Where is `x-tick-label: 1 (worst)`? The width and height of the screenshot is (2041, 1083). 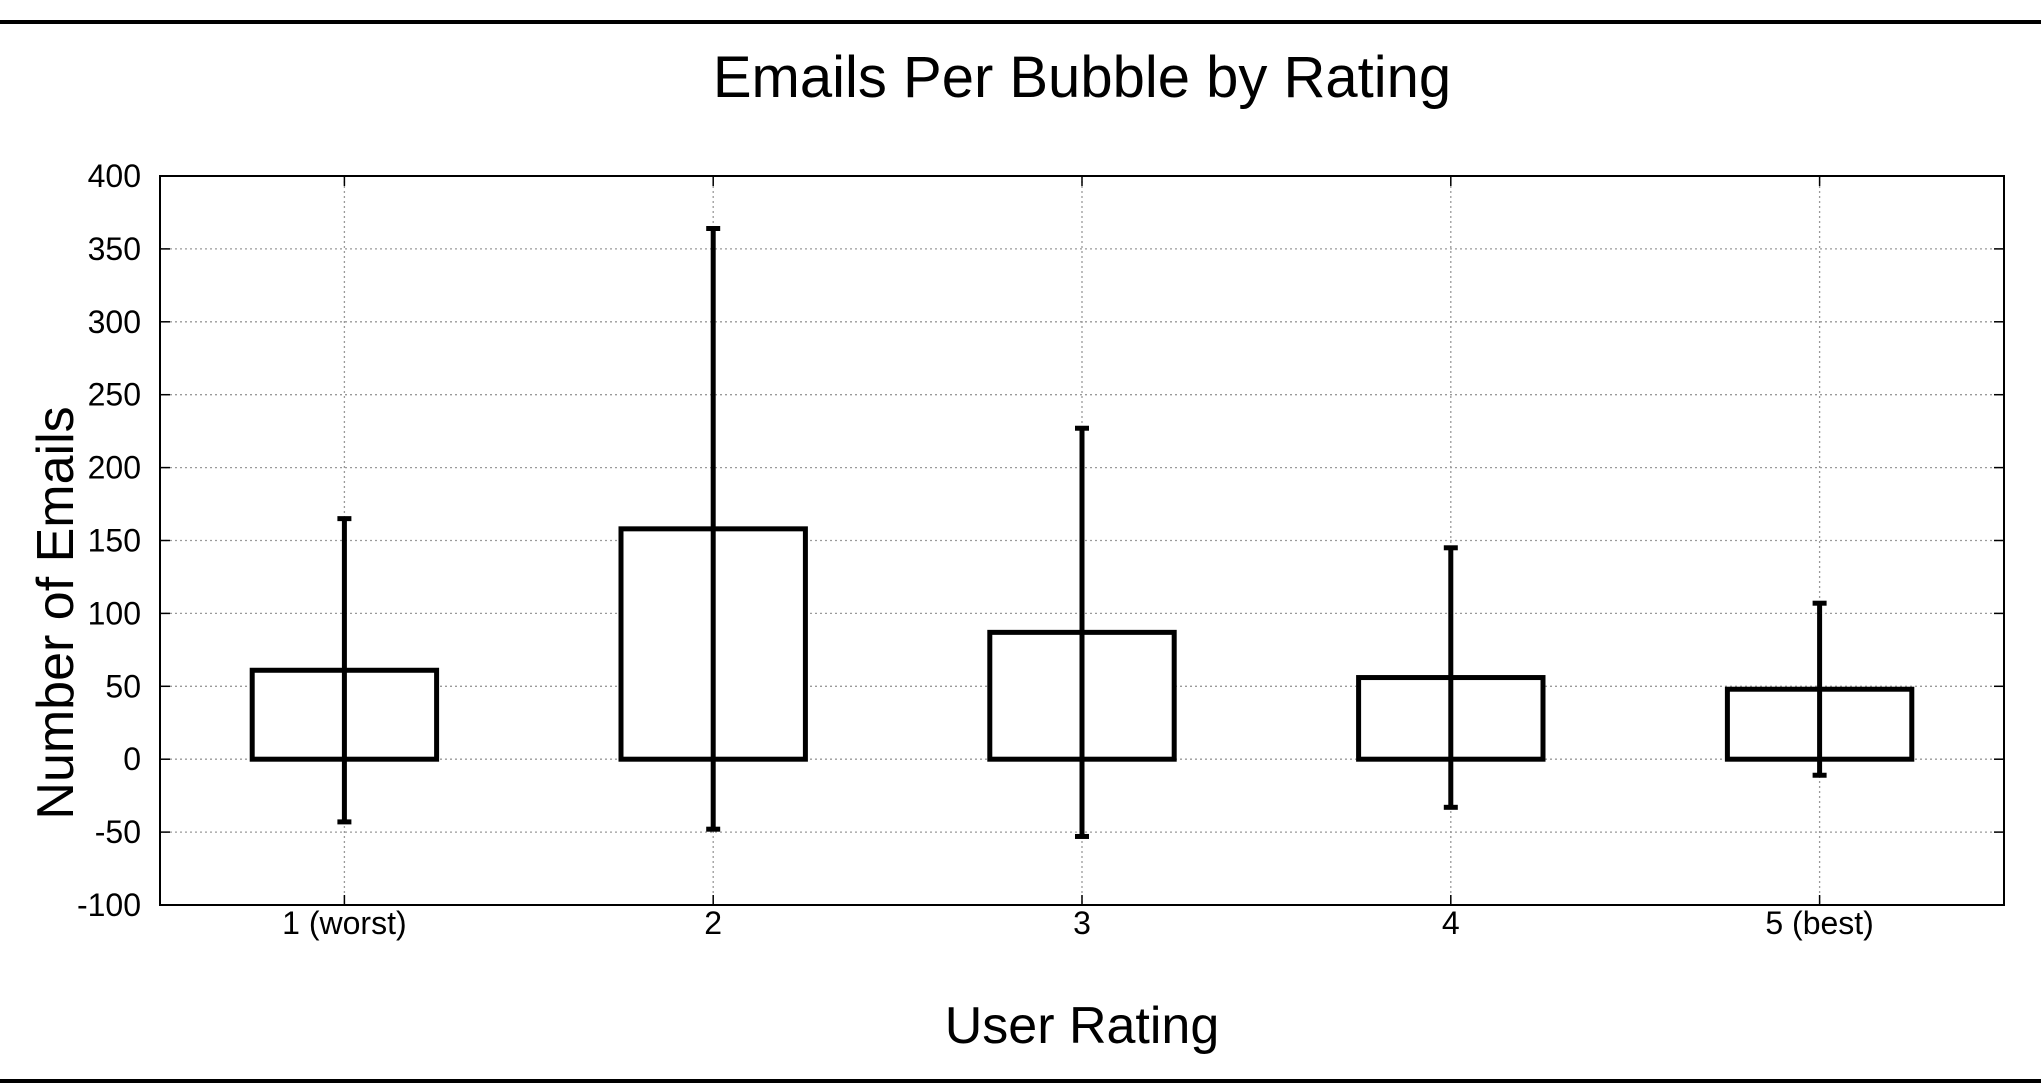
x-tick-label: 1 (worst) is located at coordinates (344, 923).